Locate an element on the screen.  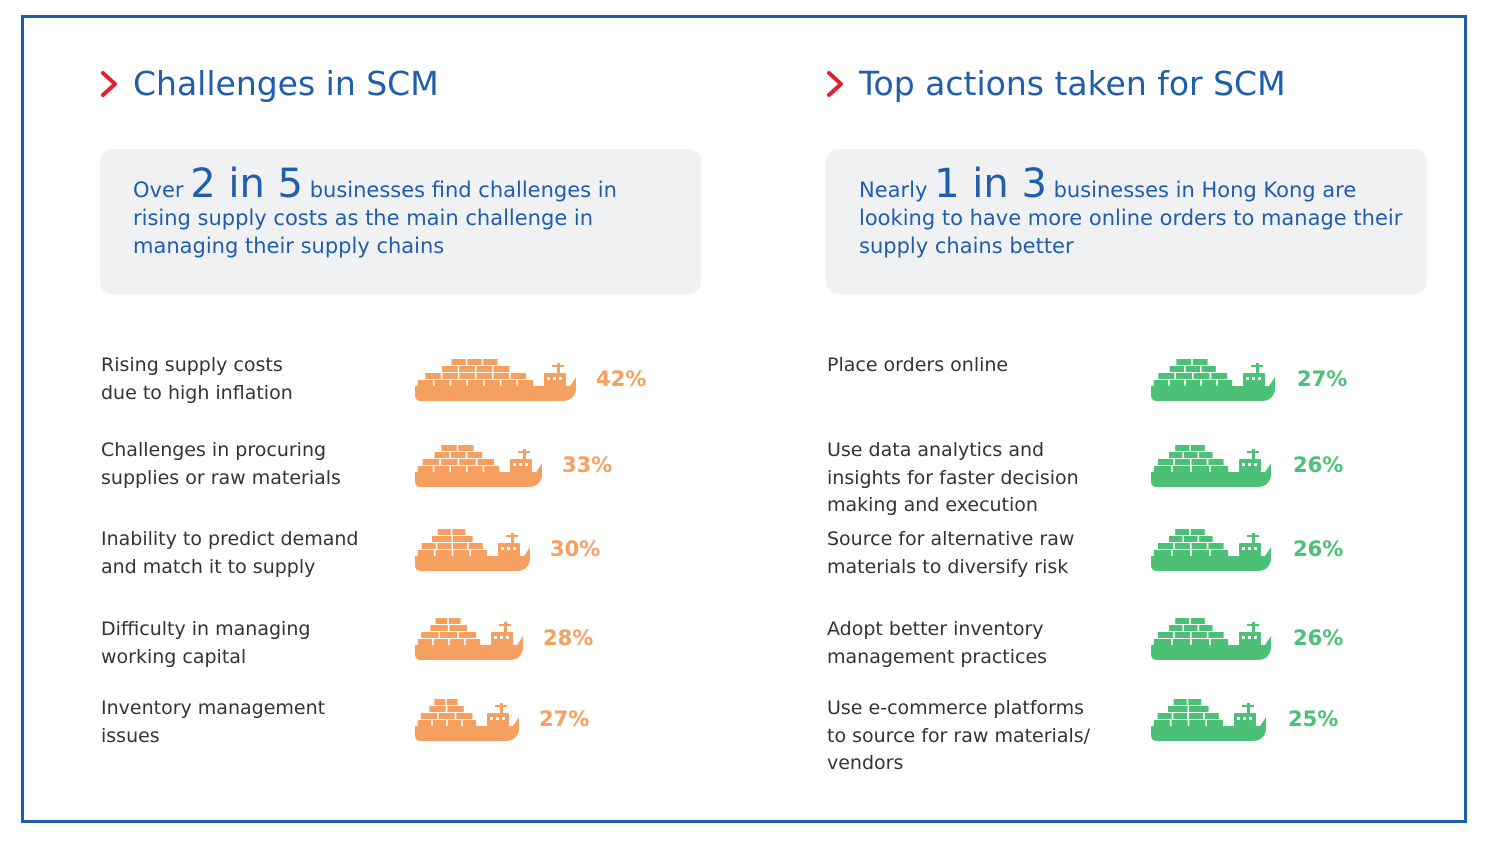
left-callout-stat: 2 in 5 is located at coordinates (246, 184).